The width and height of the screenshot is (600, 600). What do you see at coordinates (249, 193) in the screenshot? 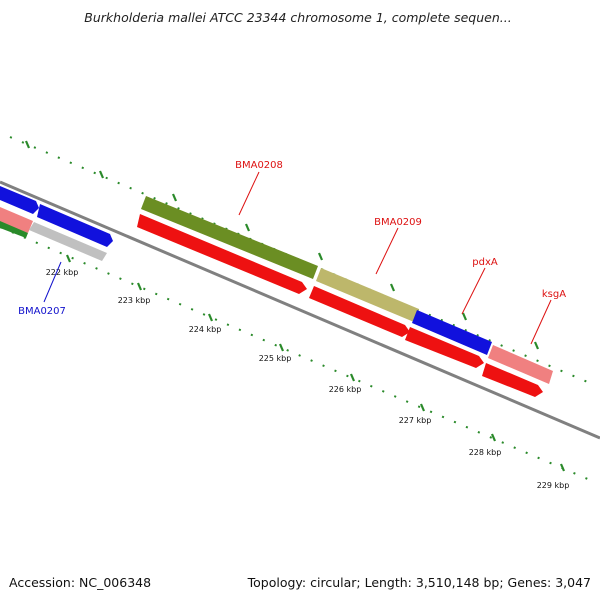
I see `leader-bma0208` at bounding box center [249, 193].